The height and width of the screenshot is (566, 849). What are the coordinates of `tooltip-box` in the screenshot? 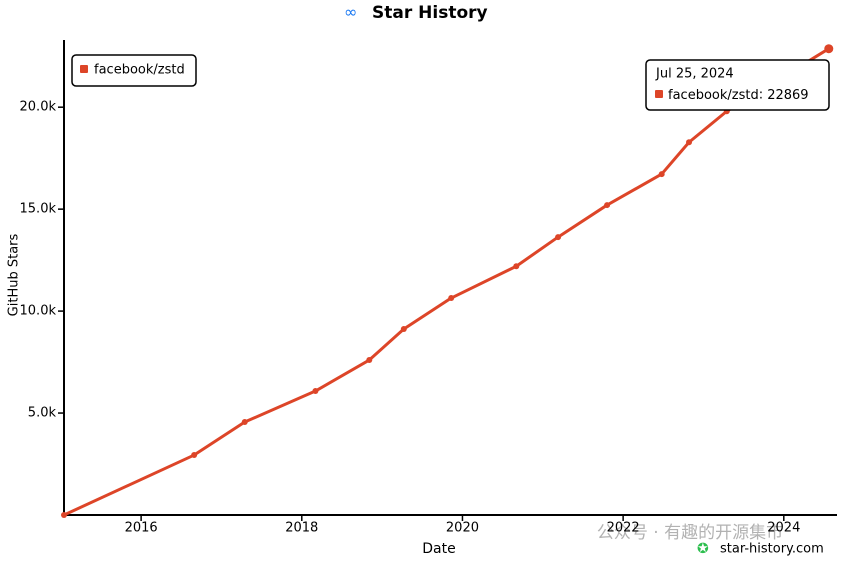 It's located at (737, 85).